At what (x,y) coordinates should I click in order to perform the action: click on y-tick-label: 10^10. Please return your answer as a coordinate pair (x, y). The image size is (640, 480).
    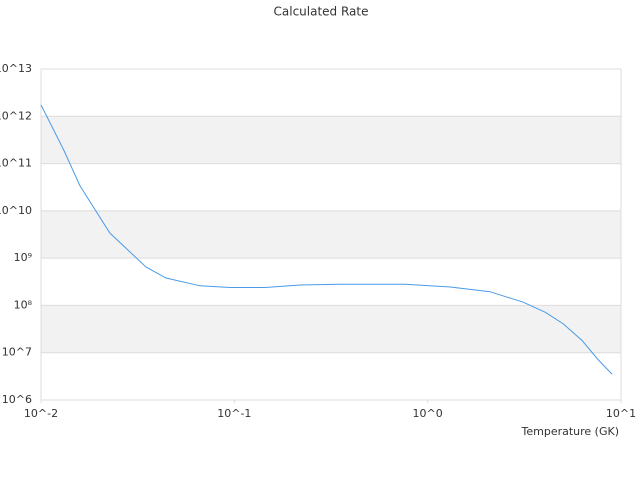
    Looking at the image, I should click on (16, 210).